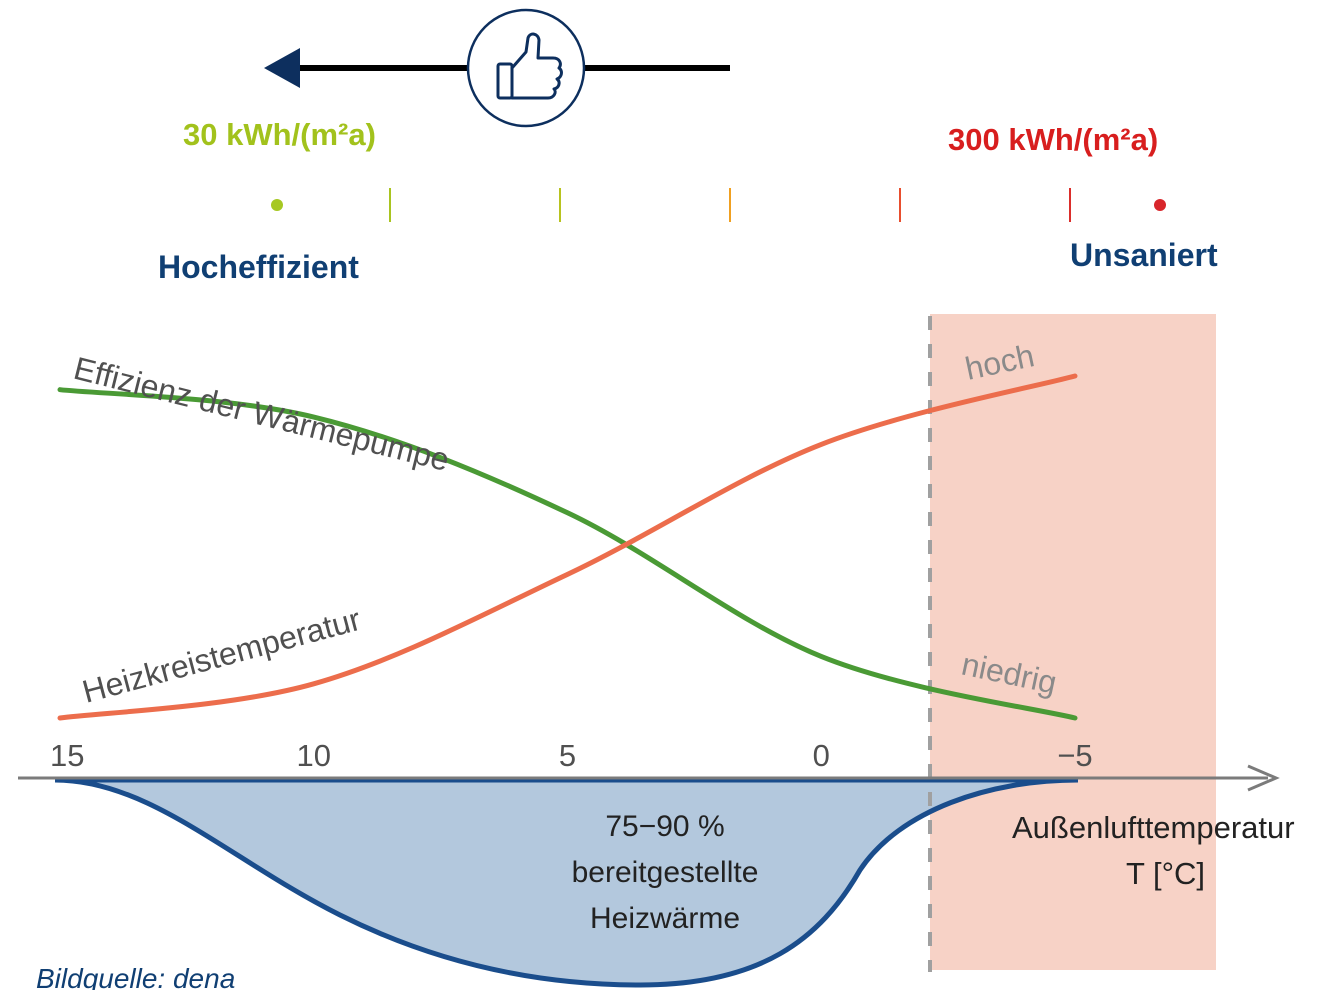 The height and width of the screenshot is (990, 1342). I want to click on scale-end-dot, so click(1160, 205).